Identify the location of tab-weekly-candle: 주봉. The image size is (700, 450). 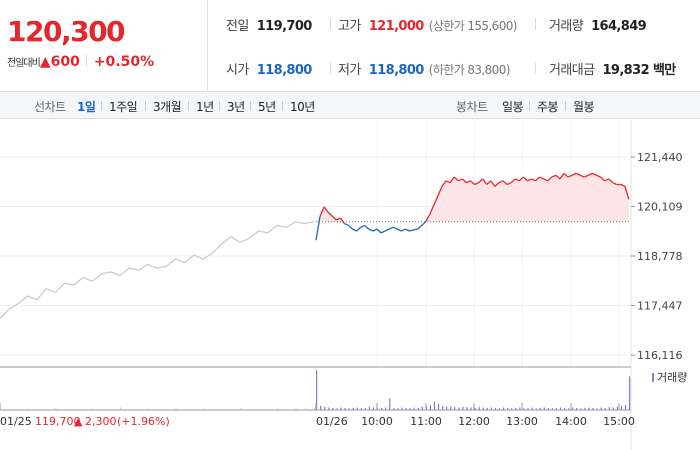
(548, 107).